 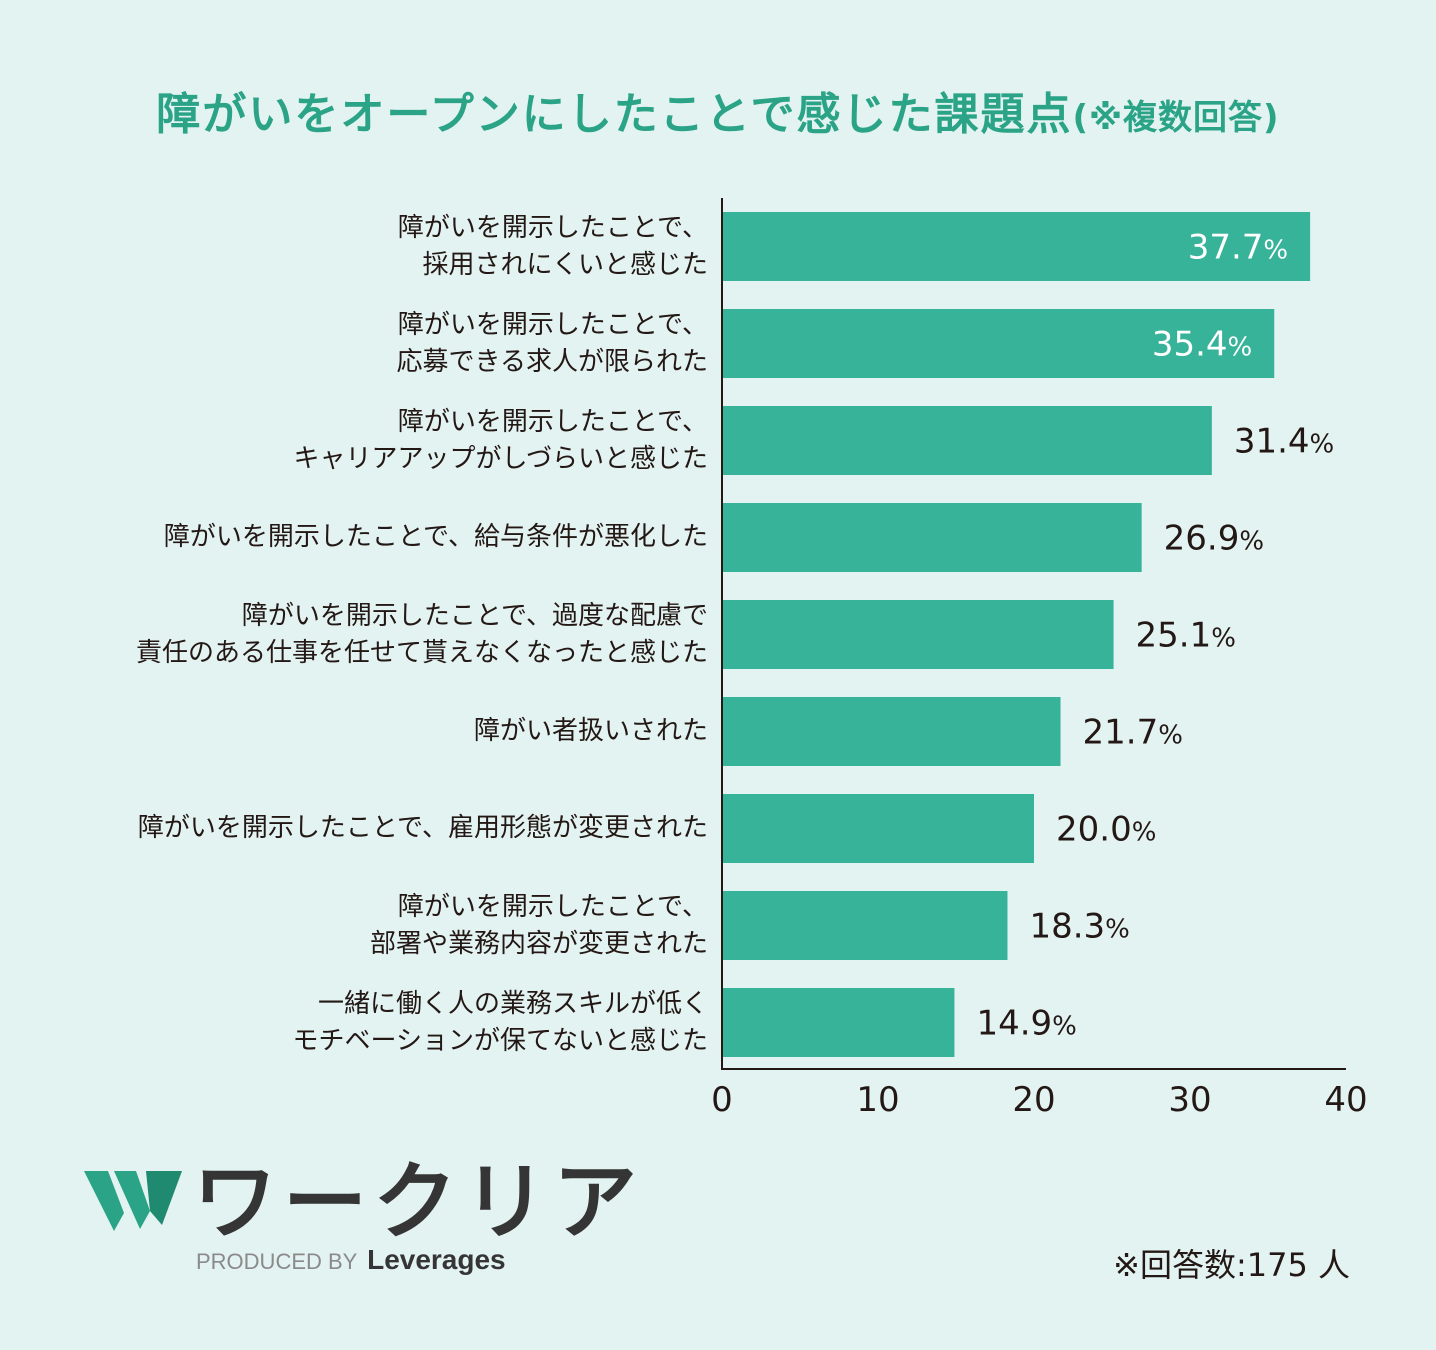 What do you see at coordinates (501, 441) in the screenshot?
I see `category-label-3: 障がいを開示したことで、キャリアアップがしづらいと感じた` at bounding box center [501, 441].